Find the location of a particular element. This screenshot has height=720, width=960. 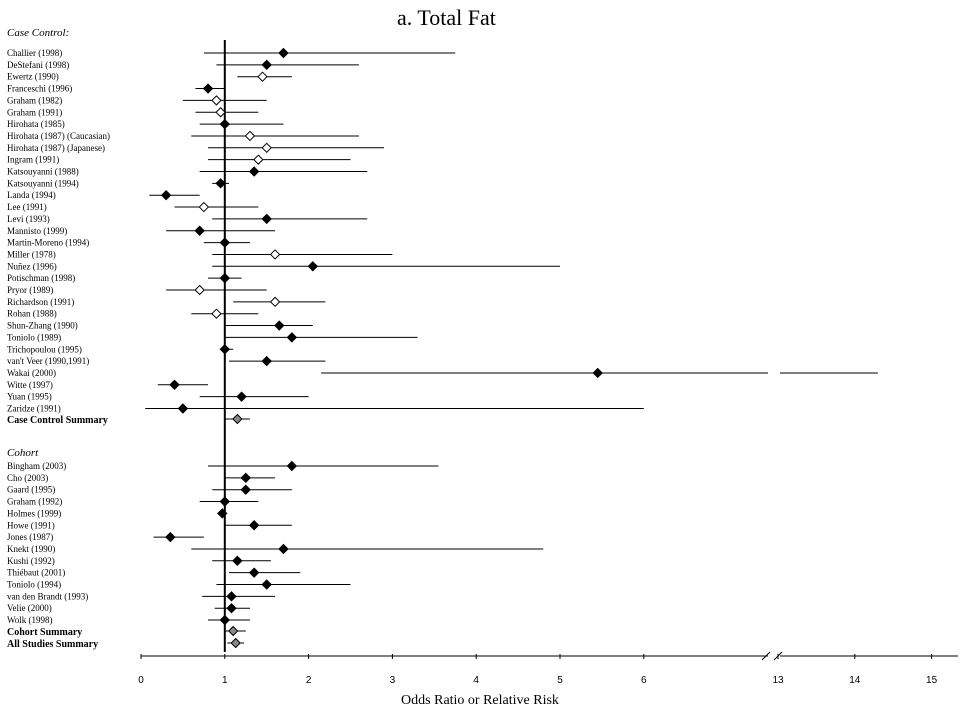

study-row: Wakai (2000) is located at coordinates (442, 373).